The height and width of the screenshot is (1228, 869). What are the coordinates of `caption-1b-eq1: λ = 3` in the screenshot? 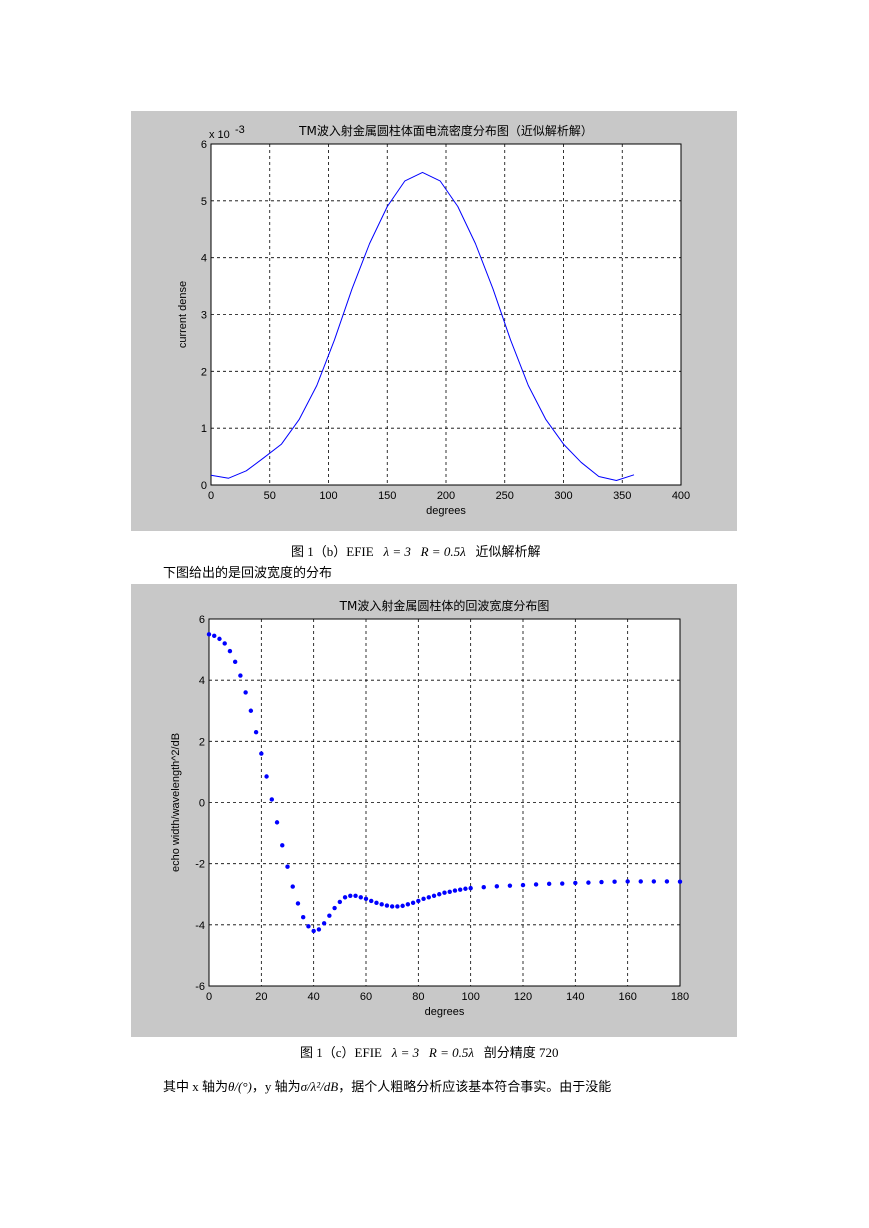 It's located at (397, 551).